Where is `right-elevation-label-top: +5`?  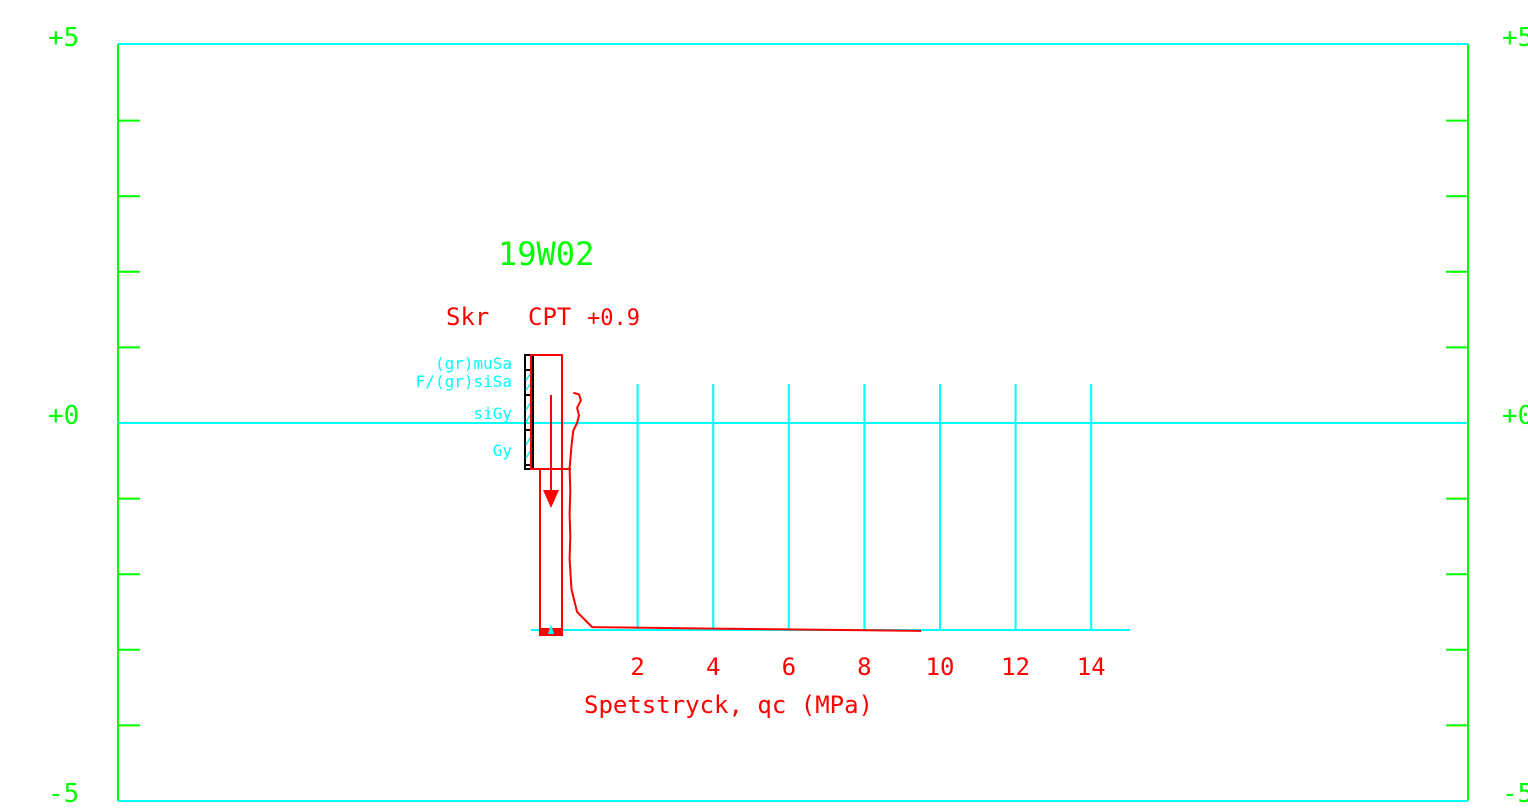
right-elevation-label-top: +5 is located at coordinates (1515, 38).